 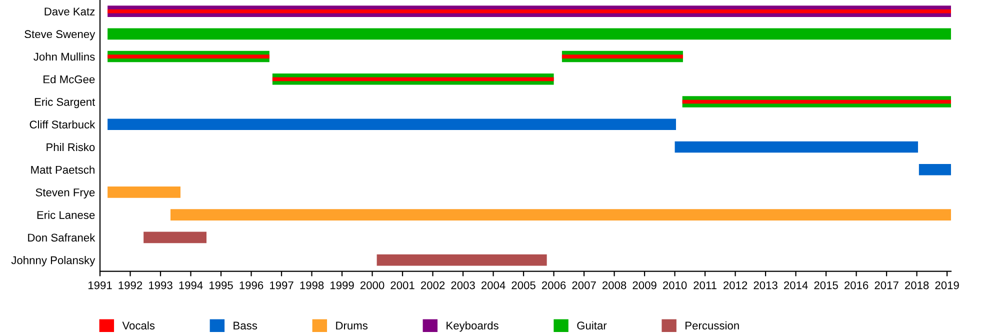 I want to click on x-tick-label: 2019, so click(x=947, y=285).